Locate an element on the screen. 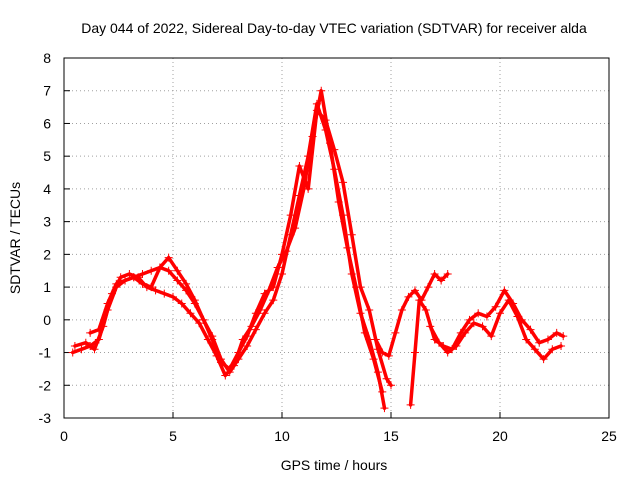 The image size is (640, 480). y-tick-label: 7 is located at coordinates (47, 91).